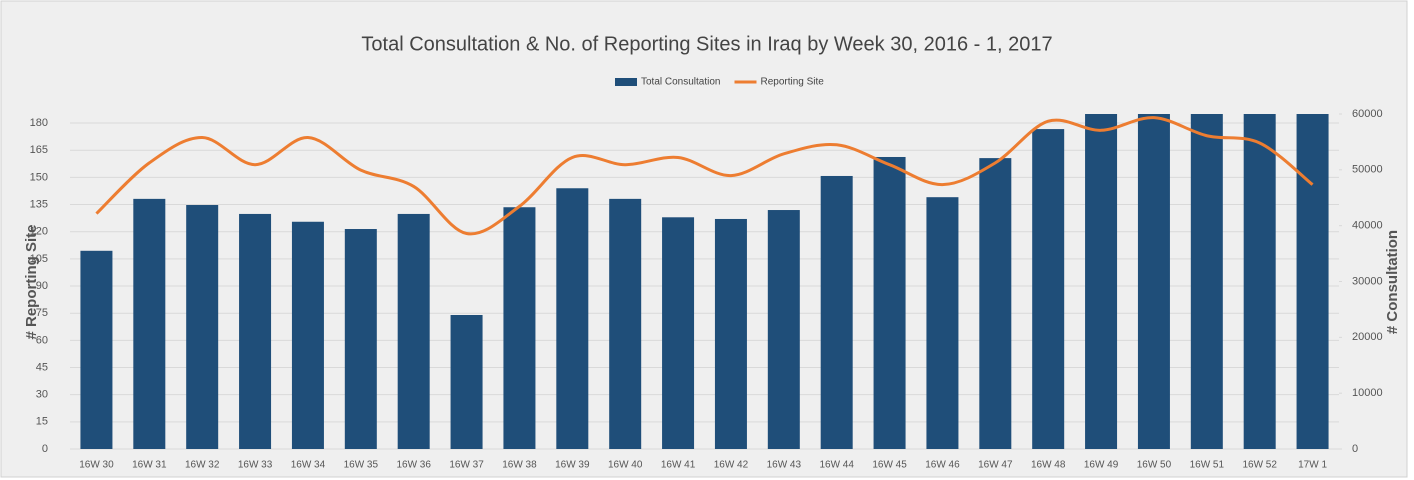 The image size is (1414, 480). Describe the element at coordinates (836, 465) in the screenshot. I see `x-tick-label: 16W 44` at that location.